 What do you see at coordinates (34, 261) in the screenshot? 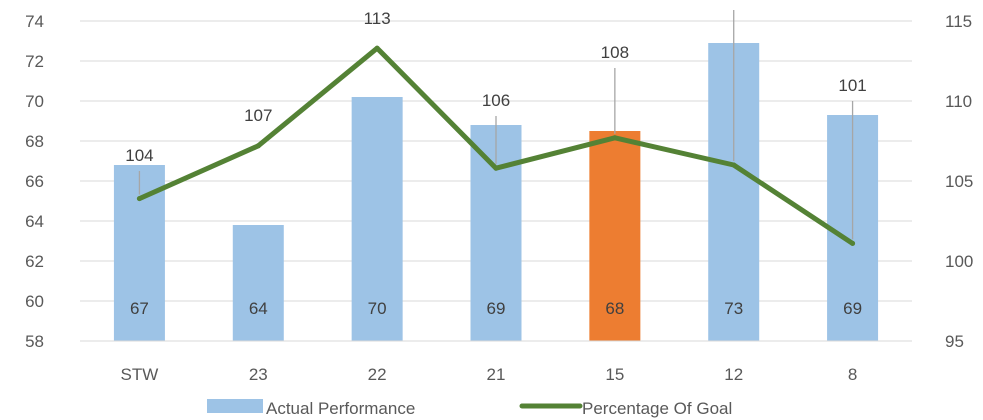
I see `left-tick-label: 62` at bounding box center [34, 261].